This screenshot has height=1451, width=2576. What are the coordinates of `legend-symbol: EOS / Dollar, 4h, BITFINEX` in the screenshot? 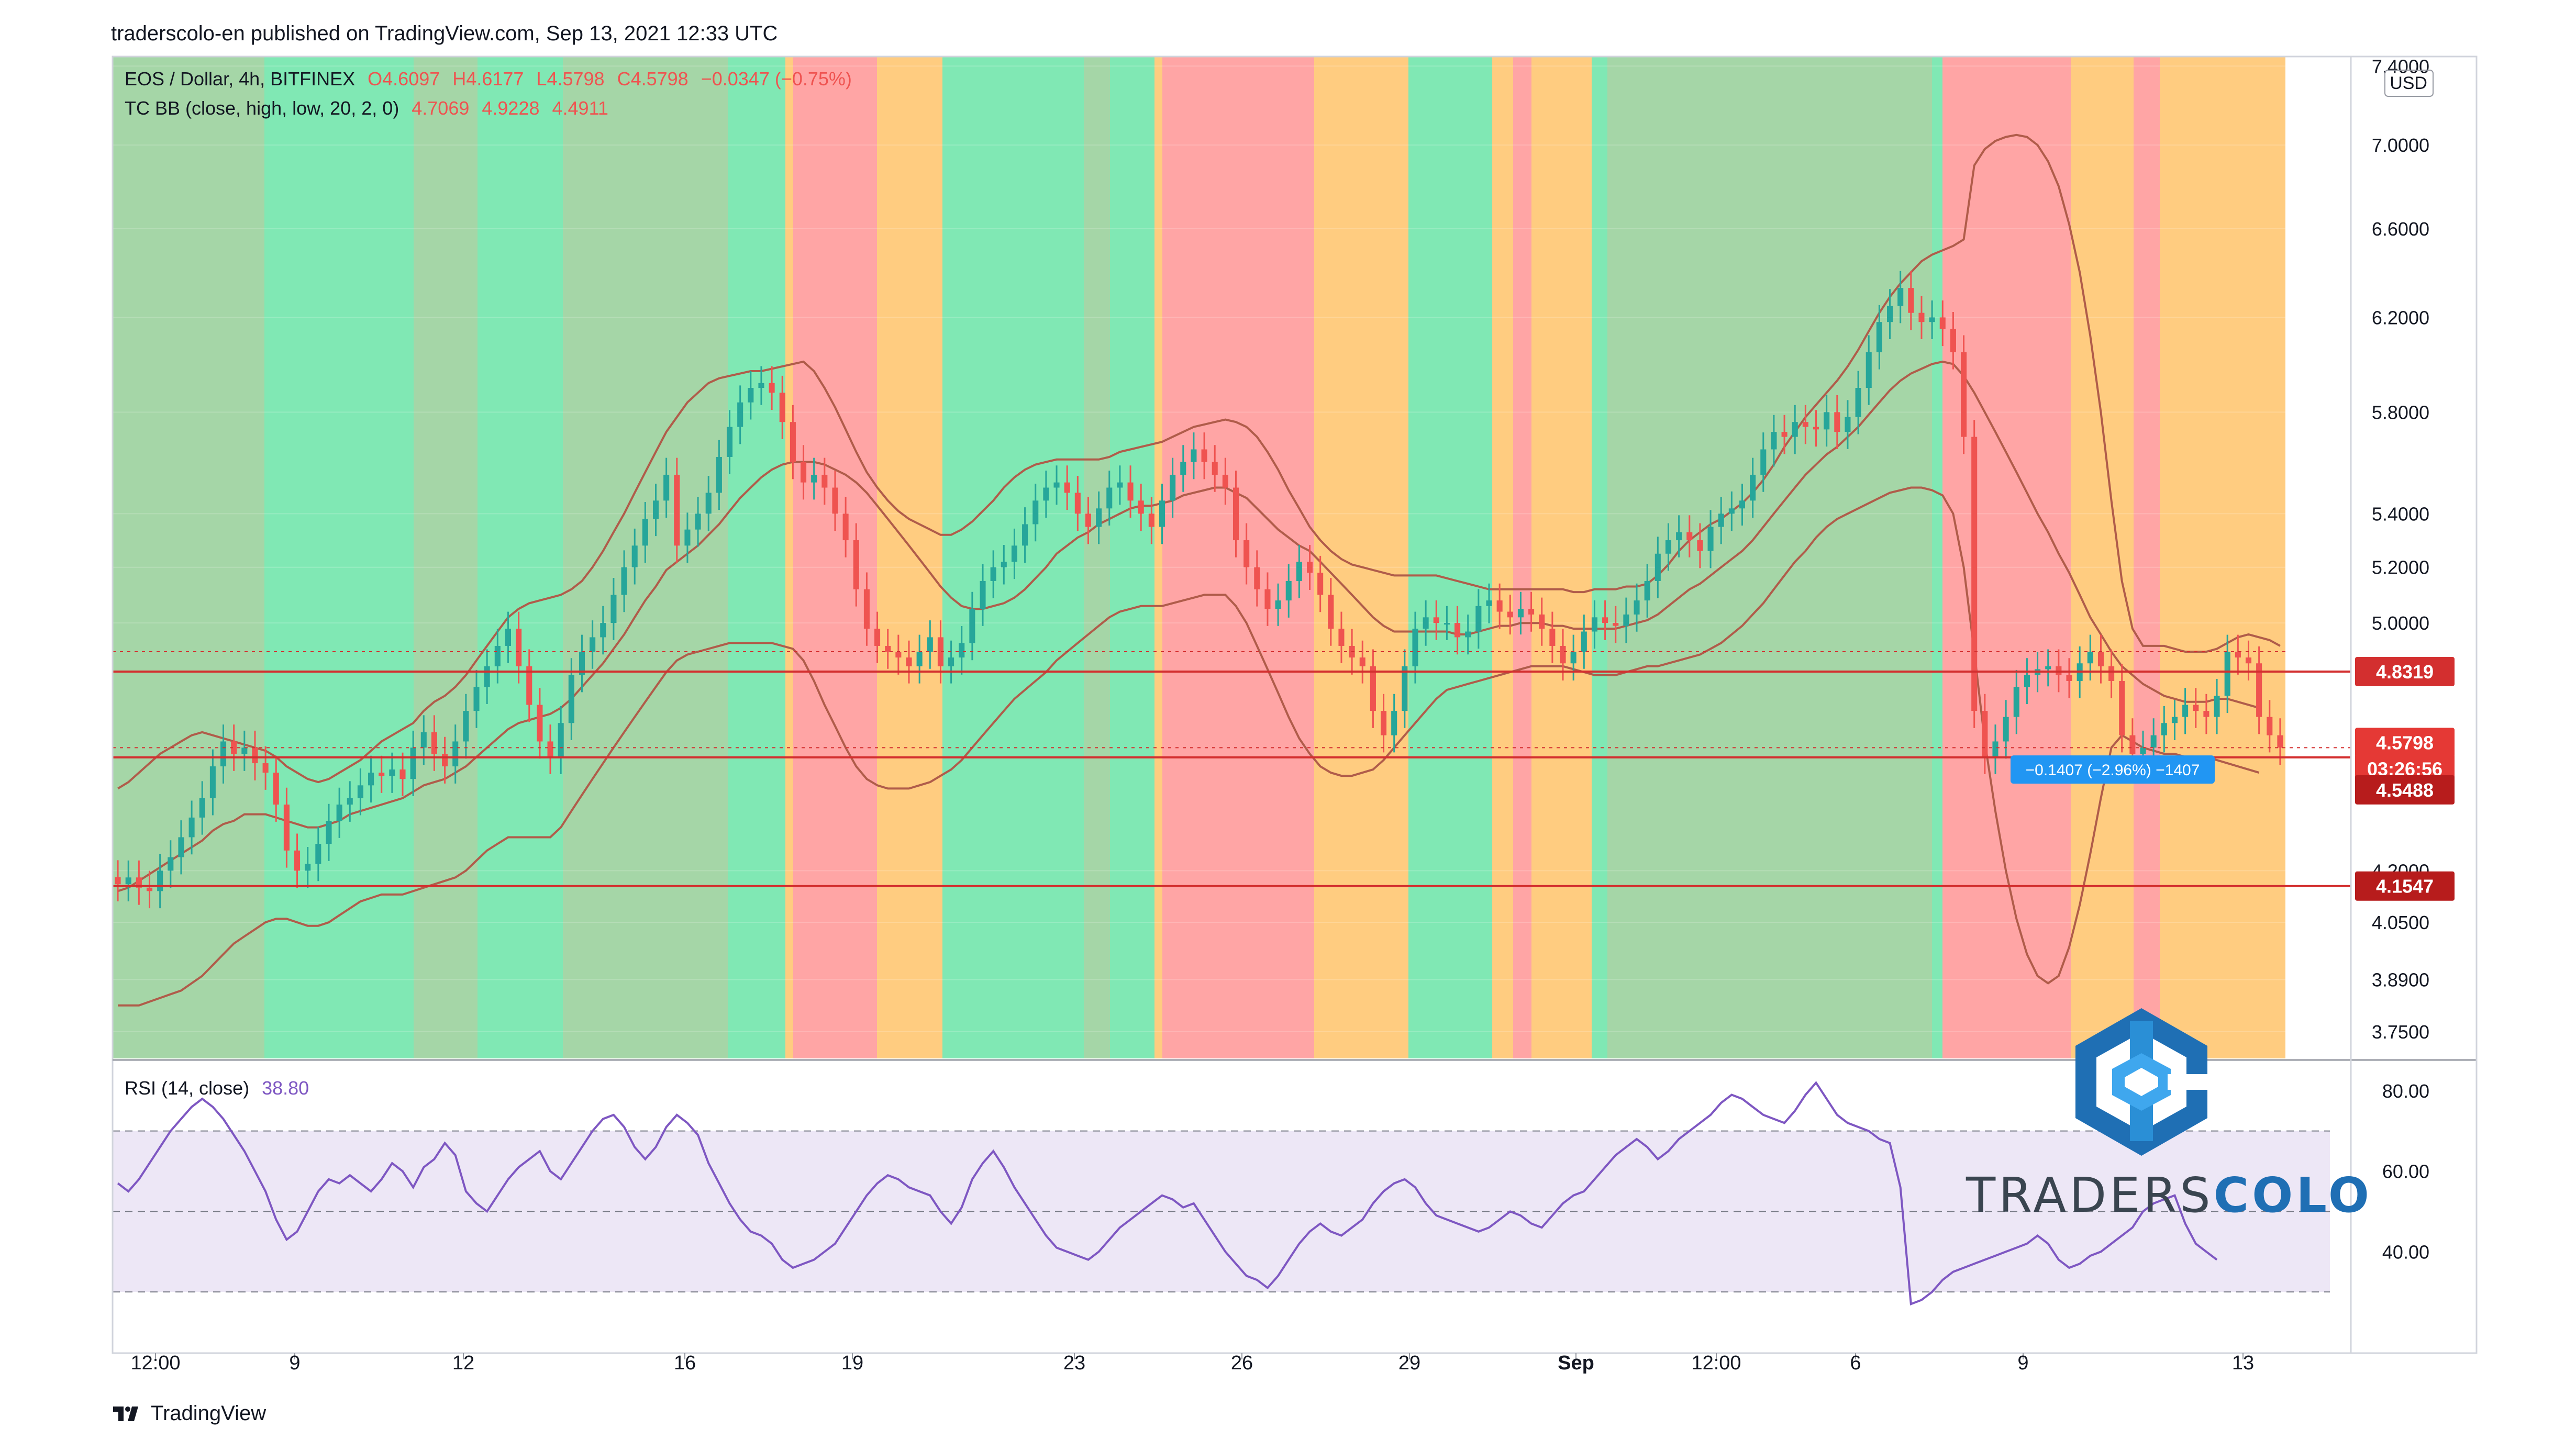 It's located at (240, 79).